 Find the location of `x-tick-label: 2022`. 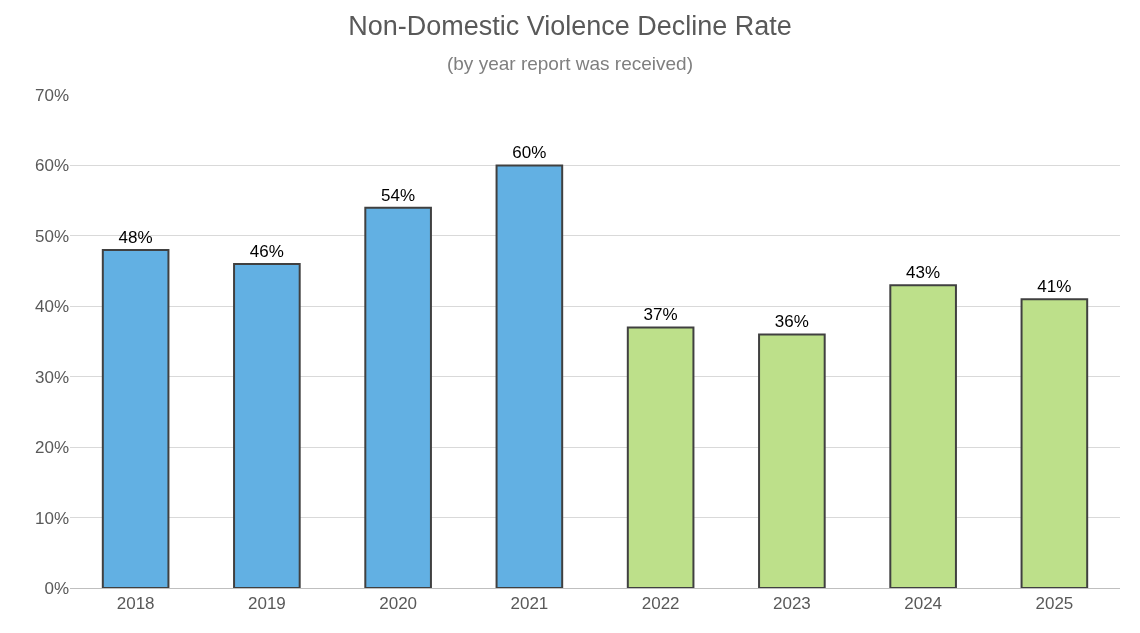

x-tick-label: 2022 is located at coordinates (660, 604).